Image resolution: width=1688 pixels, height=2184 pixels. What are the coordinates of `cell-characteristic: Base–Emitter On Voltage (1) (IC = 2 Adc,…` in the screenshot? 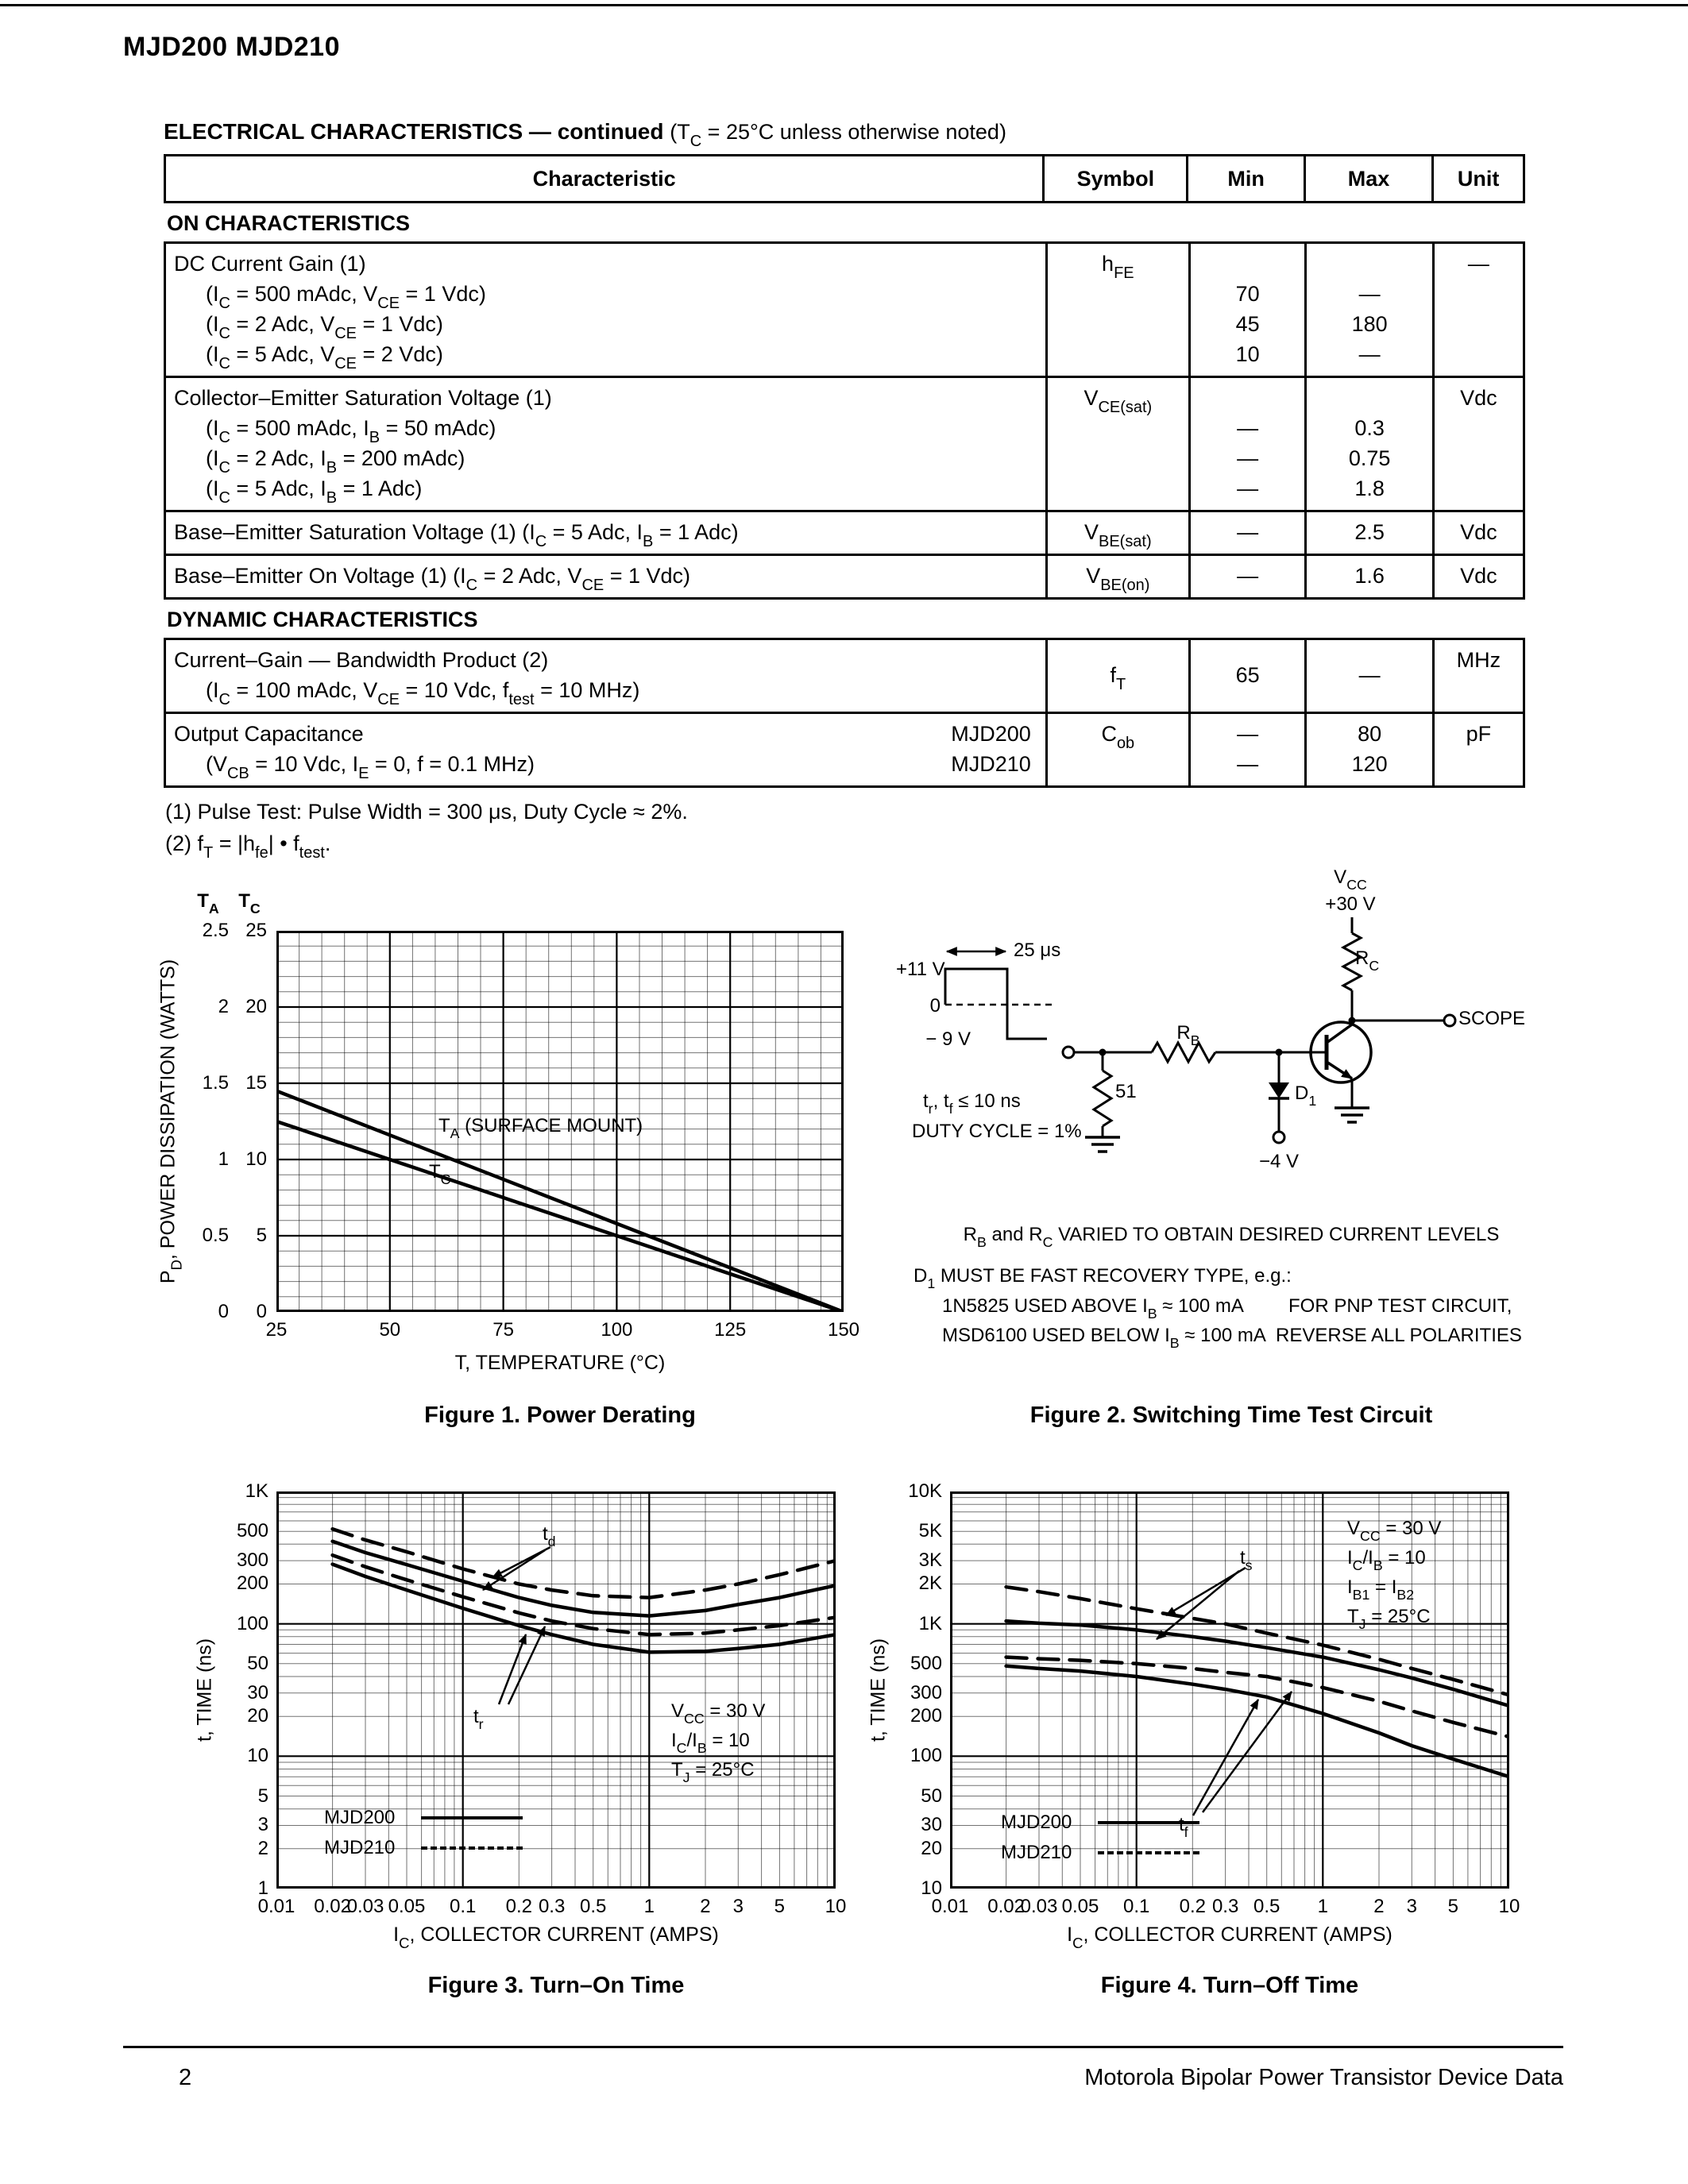 It's located at (605, 576).